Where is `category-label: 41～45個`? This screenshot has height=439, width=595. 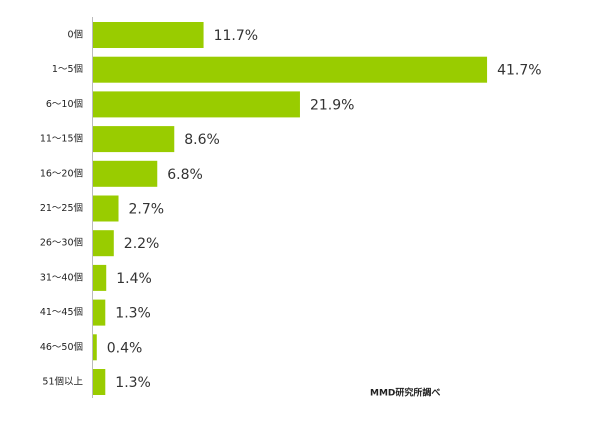 category-label: 41～45個 is located at coordinates (61, 312).